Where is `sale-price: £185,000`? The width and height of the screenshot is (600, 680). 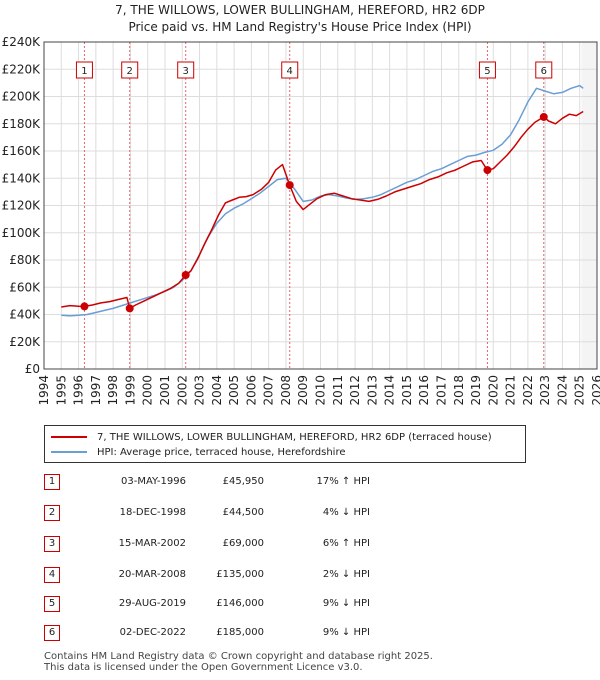 sale-price: £185,000 is located at coordinates (240, 632).